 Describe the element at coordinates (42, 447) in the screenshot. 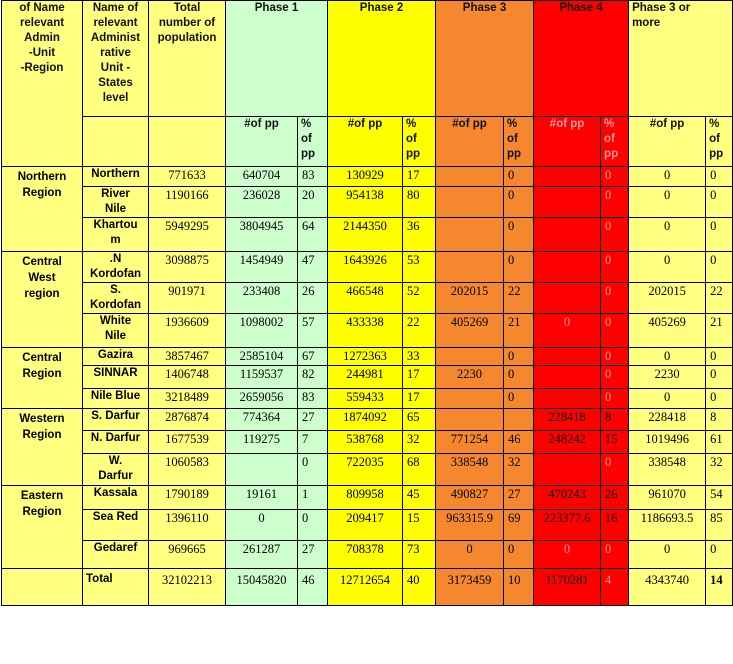

I see `region-cell: Western Region` at that location.